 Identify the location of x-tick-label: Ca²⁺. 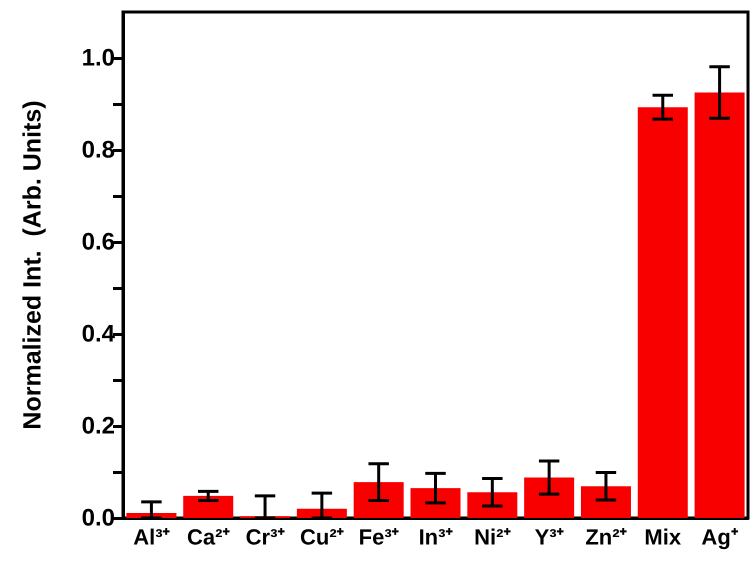
(208, 537).